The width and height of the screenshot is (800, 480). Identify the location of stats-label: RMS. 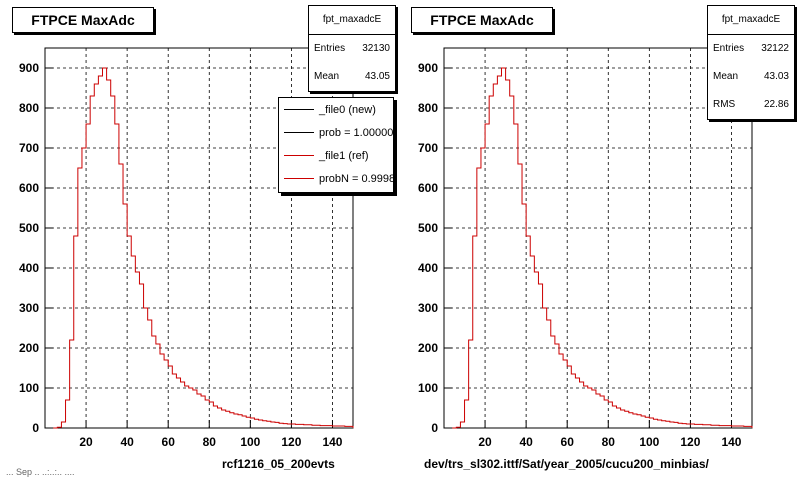
(724, 104).